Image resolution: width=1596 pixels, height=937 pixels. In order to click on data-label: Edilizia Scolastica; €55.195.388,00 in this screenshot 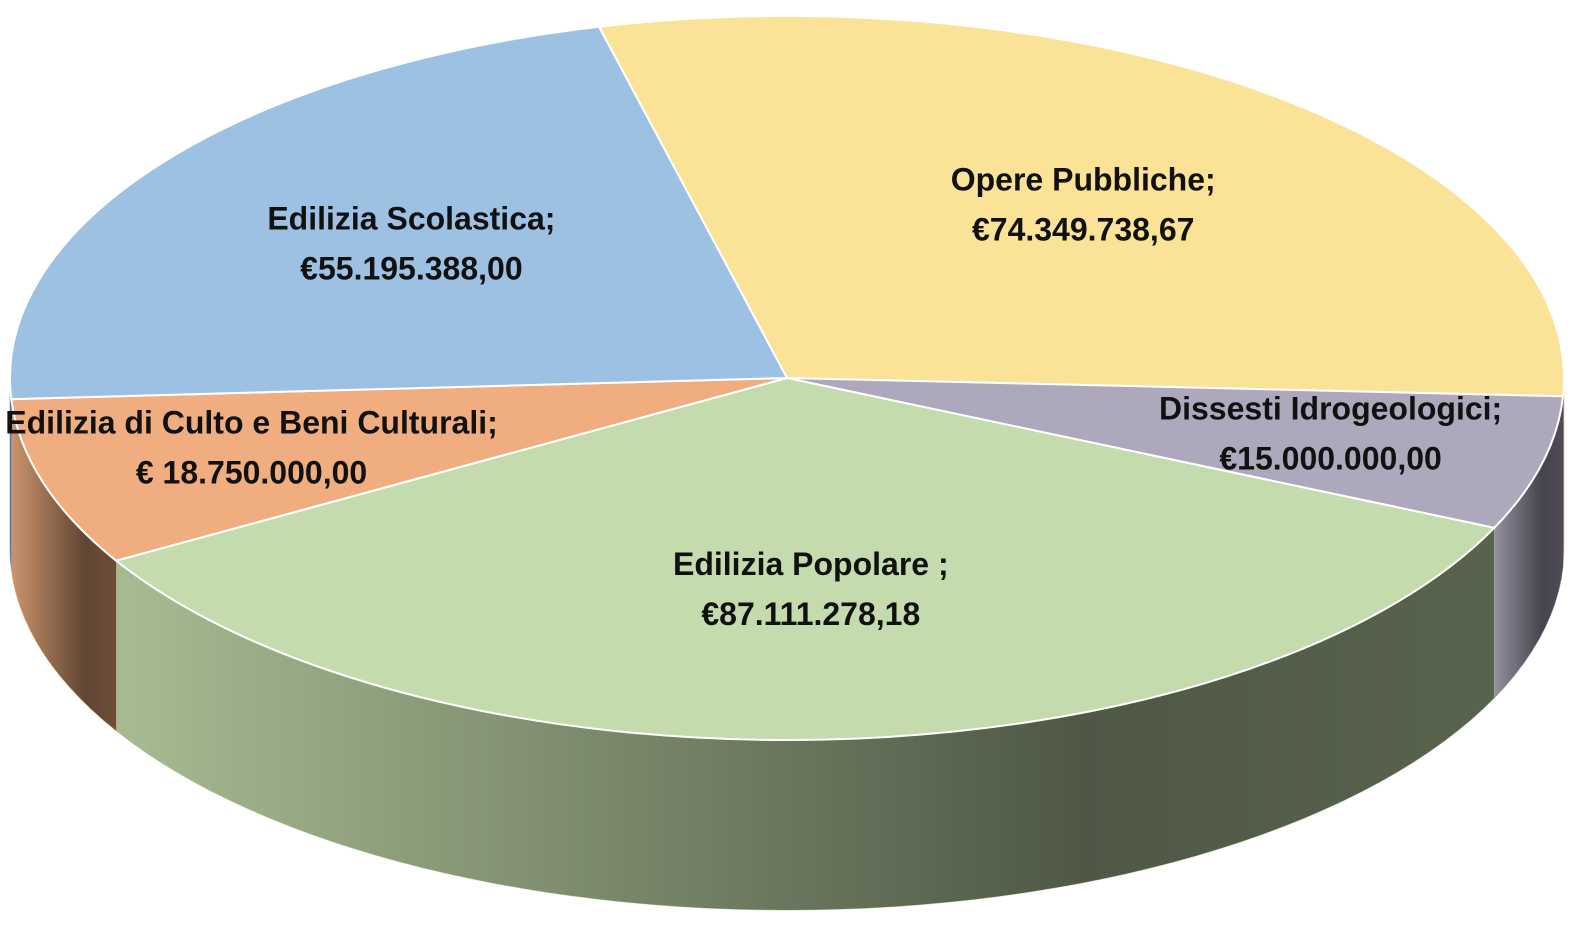, I will do `click(411, 243)`.